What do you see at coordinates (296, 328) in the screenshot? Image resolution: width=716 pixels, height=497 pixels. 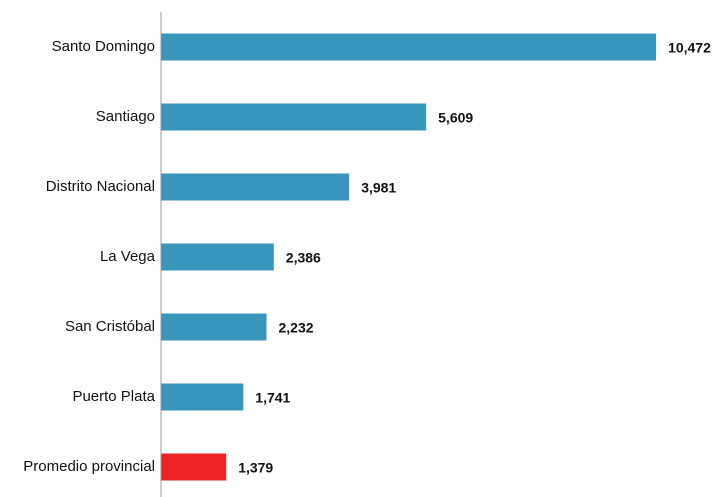 I see `value-label: 2,232` at bounding box center [296, 328].